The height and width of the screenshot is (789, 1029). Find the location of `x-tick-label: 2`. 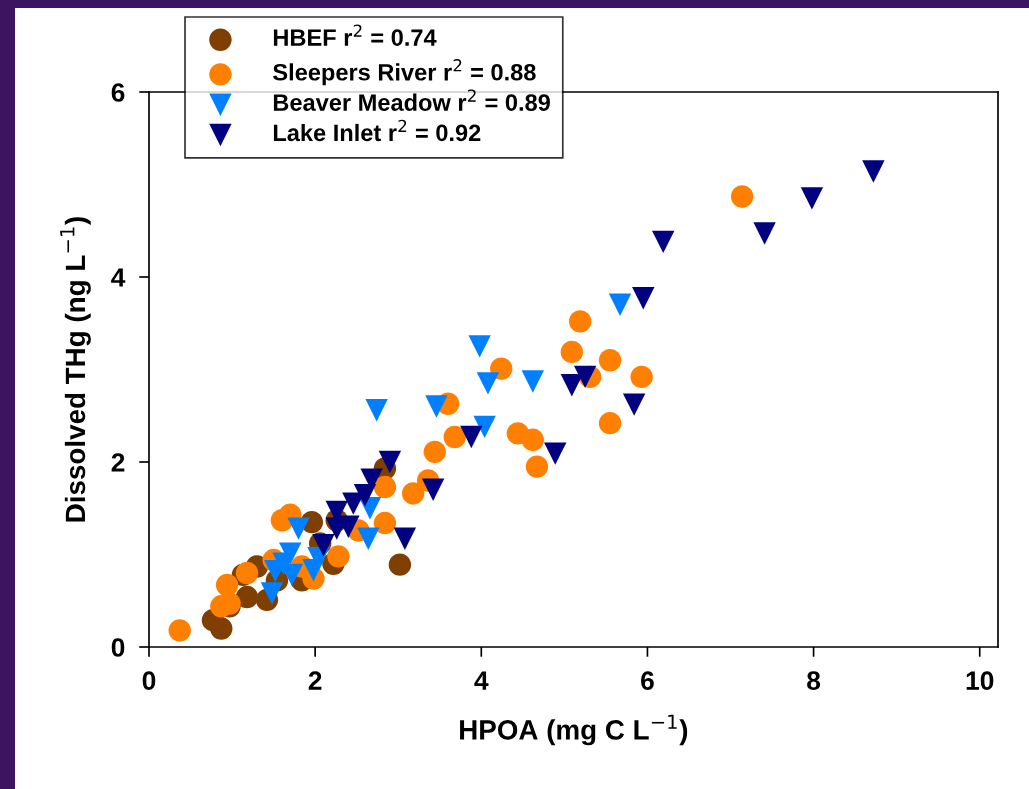

x-tick-label: 2 is located at coordinates (315, 680).